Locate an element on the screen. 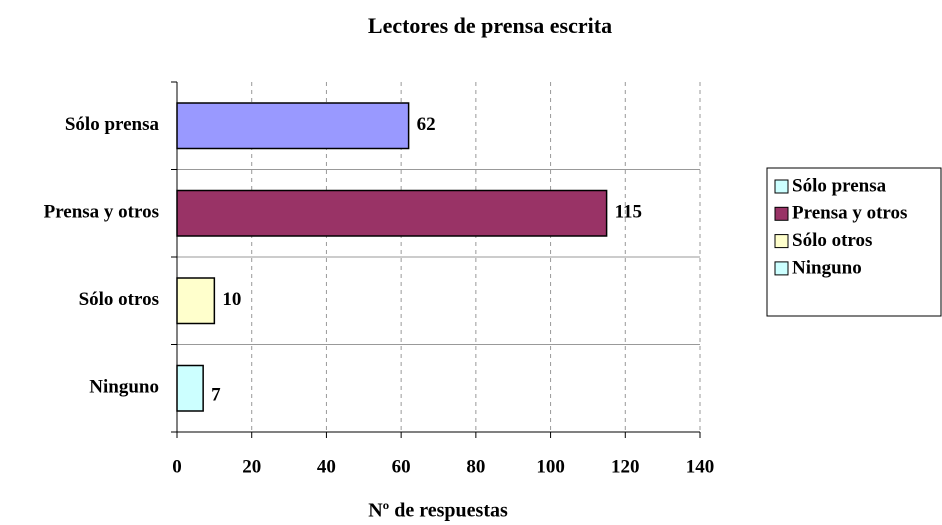 This screenshot has width=942, height=525. y-tick-label: Ninguno is located at coordinates (124, 387).